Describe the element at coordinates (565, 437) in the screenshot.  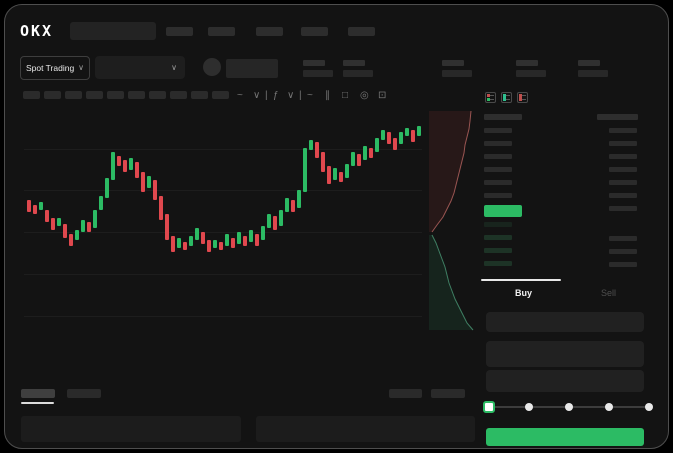
I see `place-order-button` at that location.